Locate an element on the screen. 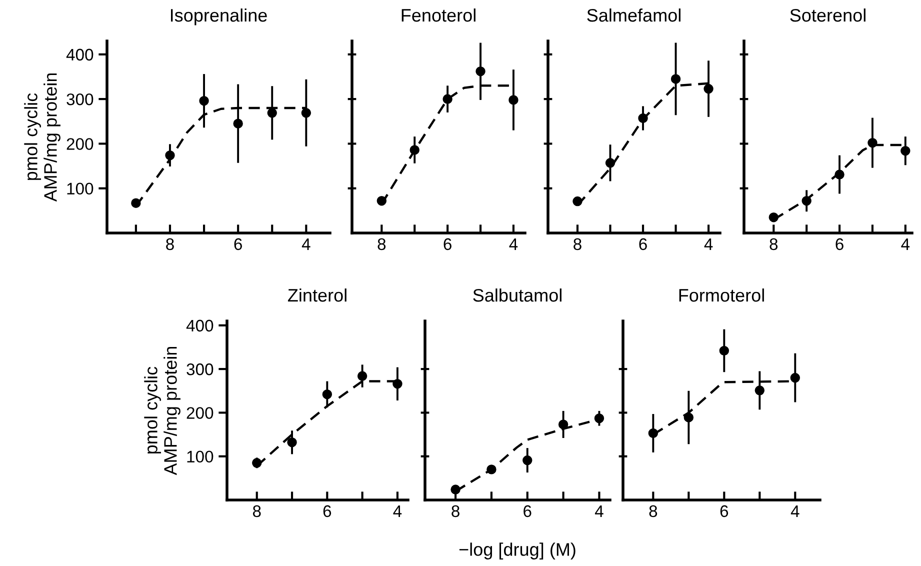 This screenshot has height=566, width=921. chart-title: Zinterol is located at coordinates (317, 295).